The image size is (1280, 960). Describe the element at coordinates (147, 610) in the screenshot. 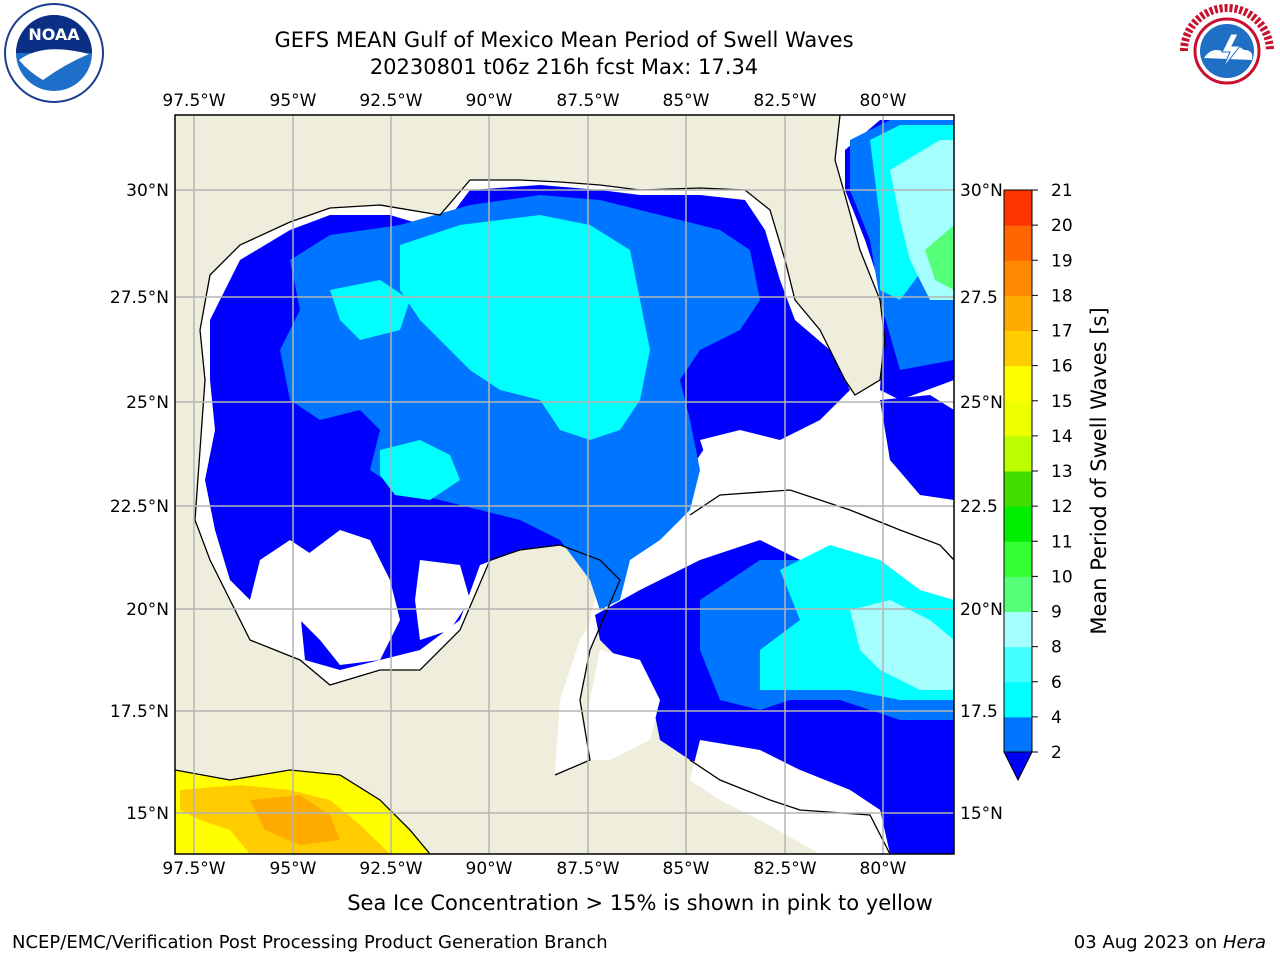

I see `lat-label-left: 20°N` at that location.